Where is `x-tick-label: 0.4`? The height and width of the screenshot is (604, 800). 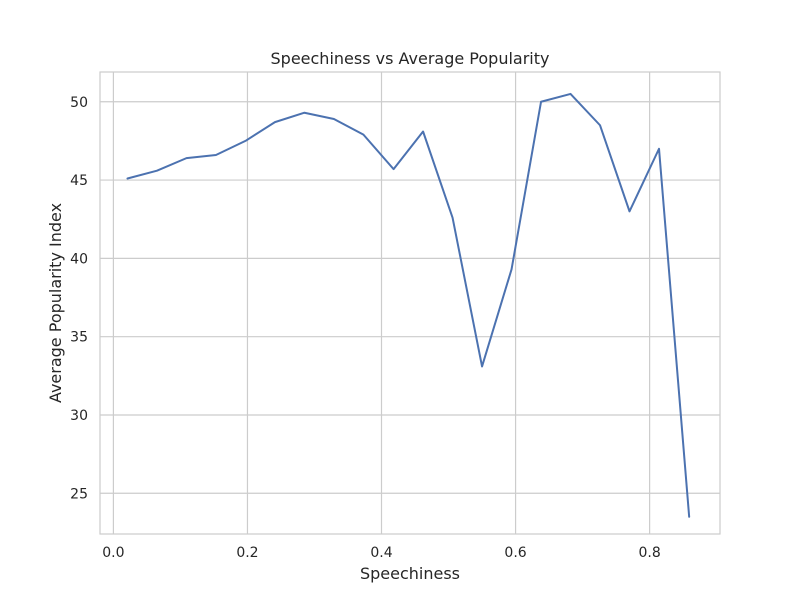 x-tick-label: 0.4 is located at coordinates (381, 553).